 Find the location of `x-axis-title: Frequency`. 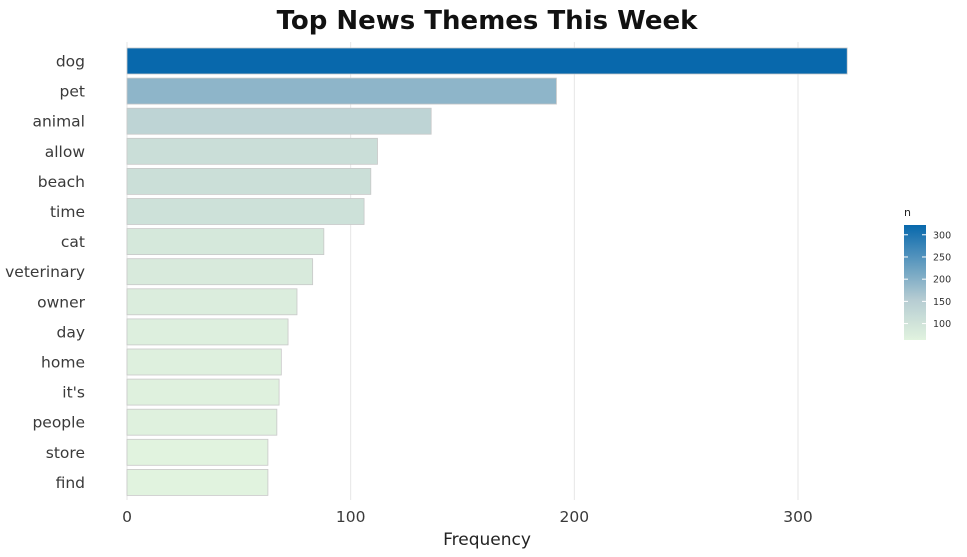

x-axis-title: Frequency is located at coordinates (487, 540).